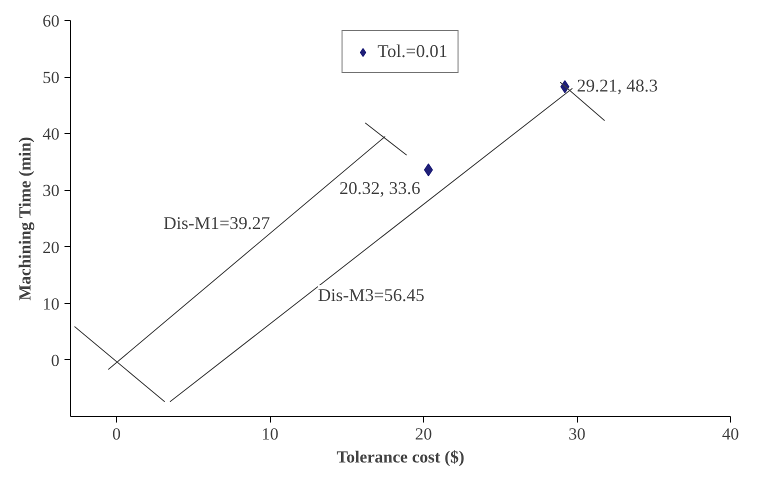 This screenshot has width=766, height=492. Describe the element at coordinates (617, 86) in the screenshot. I see `data-label: 29.21, 48.3` at that location.